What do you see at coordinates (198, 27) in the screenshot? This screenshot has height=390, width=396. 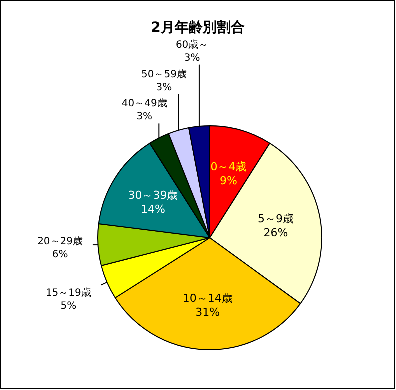 I see `chart-title: 2月年齢別割合` at bounding box center [198, 27].